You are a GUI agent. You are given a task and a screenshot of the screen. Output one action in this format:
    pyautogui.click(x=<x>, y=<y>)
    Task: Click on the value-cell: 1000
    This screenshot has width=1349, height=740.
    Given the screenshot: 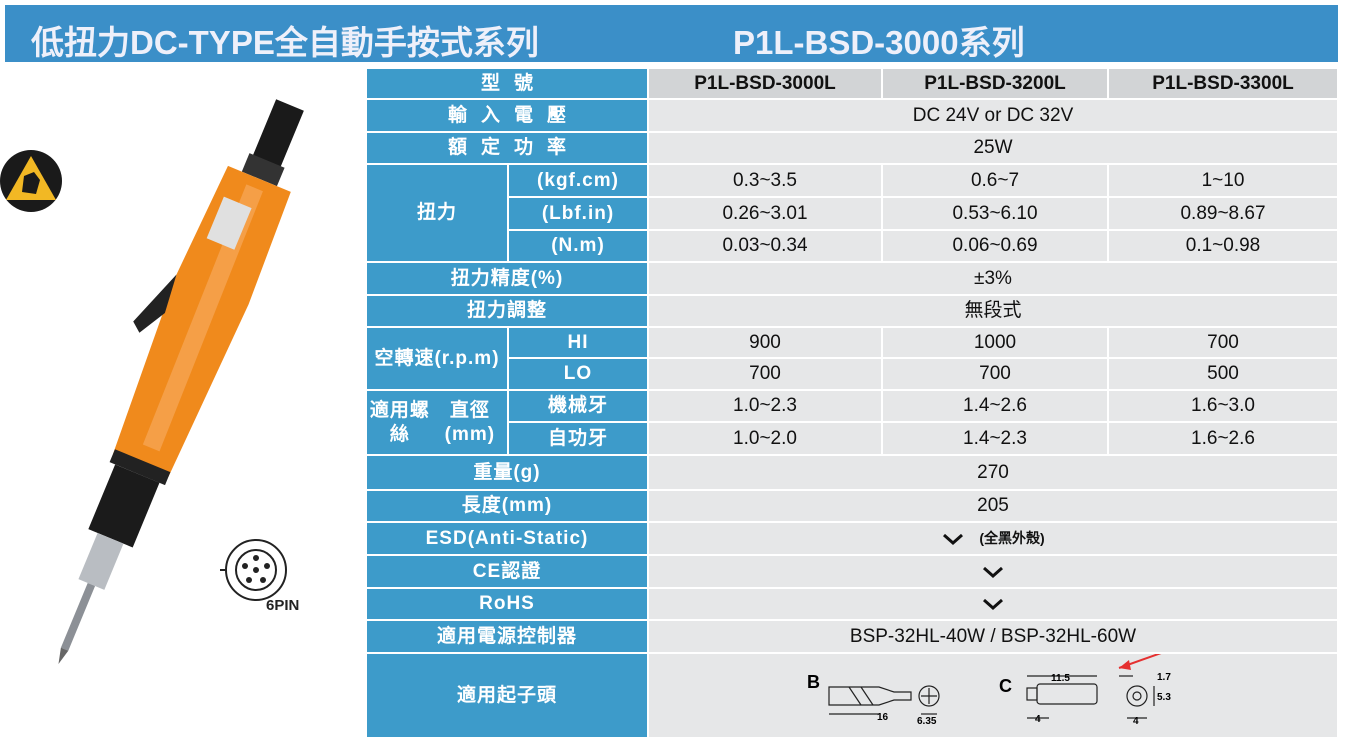 What is the action you would take?
    pyautogui.click(x=995, y=342)
    